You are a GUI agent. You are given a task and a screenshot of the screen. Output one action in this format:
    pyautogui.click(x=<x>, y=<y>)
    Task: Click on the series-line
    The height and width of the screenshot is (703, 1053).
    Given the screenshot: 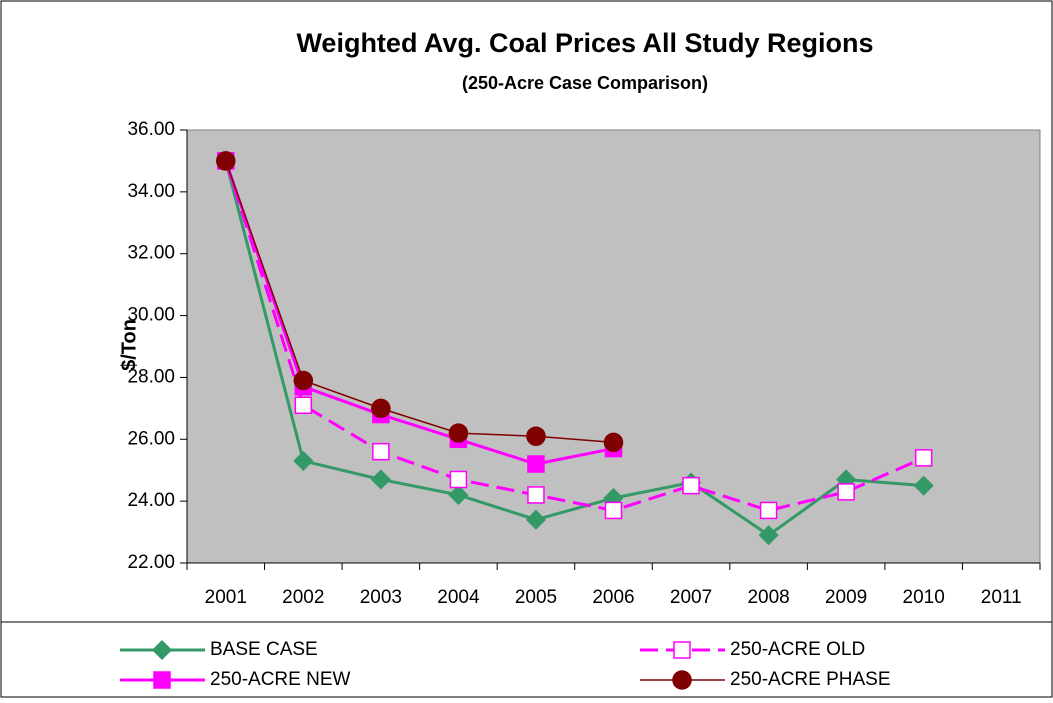 What is the action you would take?
    pyautogui.click(x=419, y=302)
    